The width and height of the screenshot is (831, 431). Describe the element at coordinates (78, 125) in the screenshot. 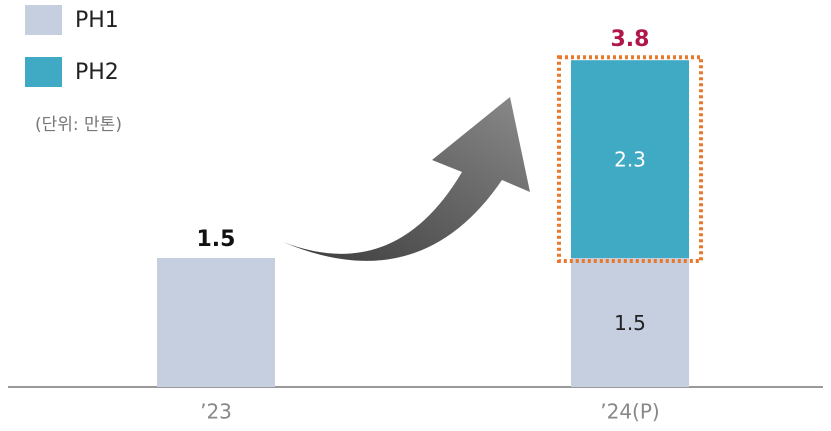

I see `unit-note: (단위: 만톤)` at that location.